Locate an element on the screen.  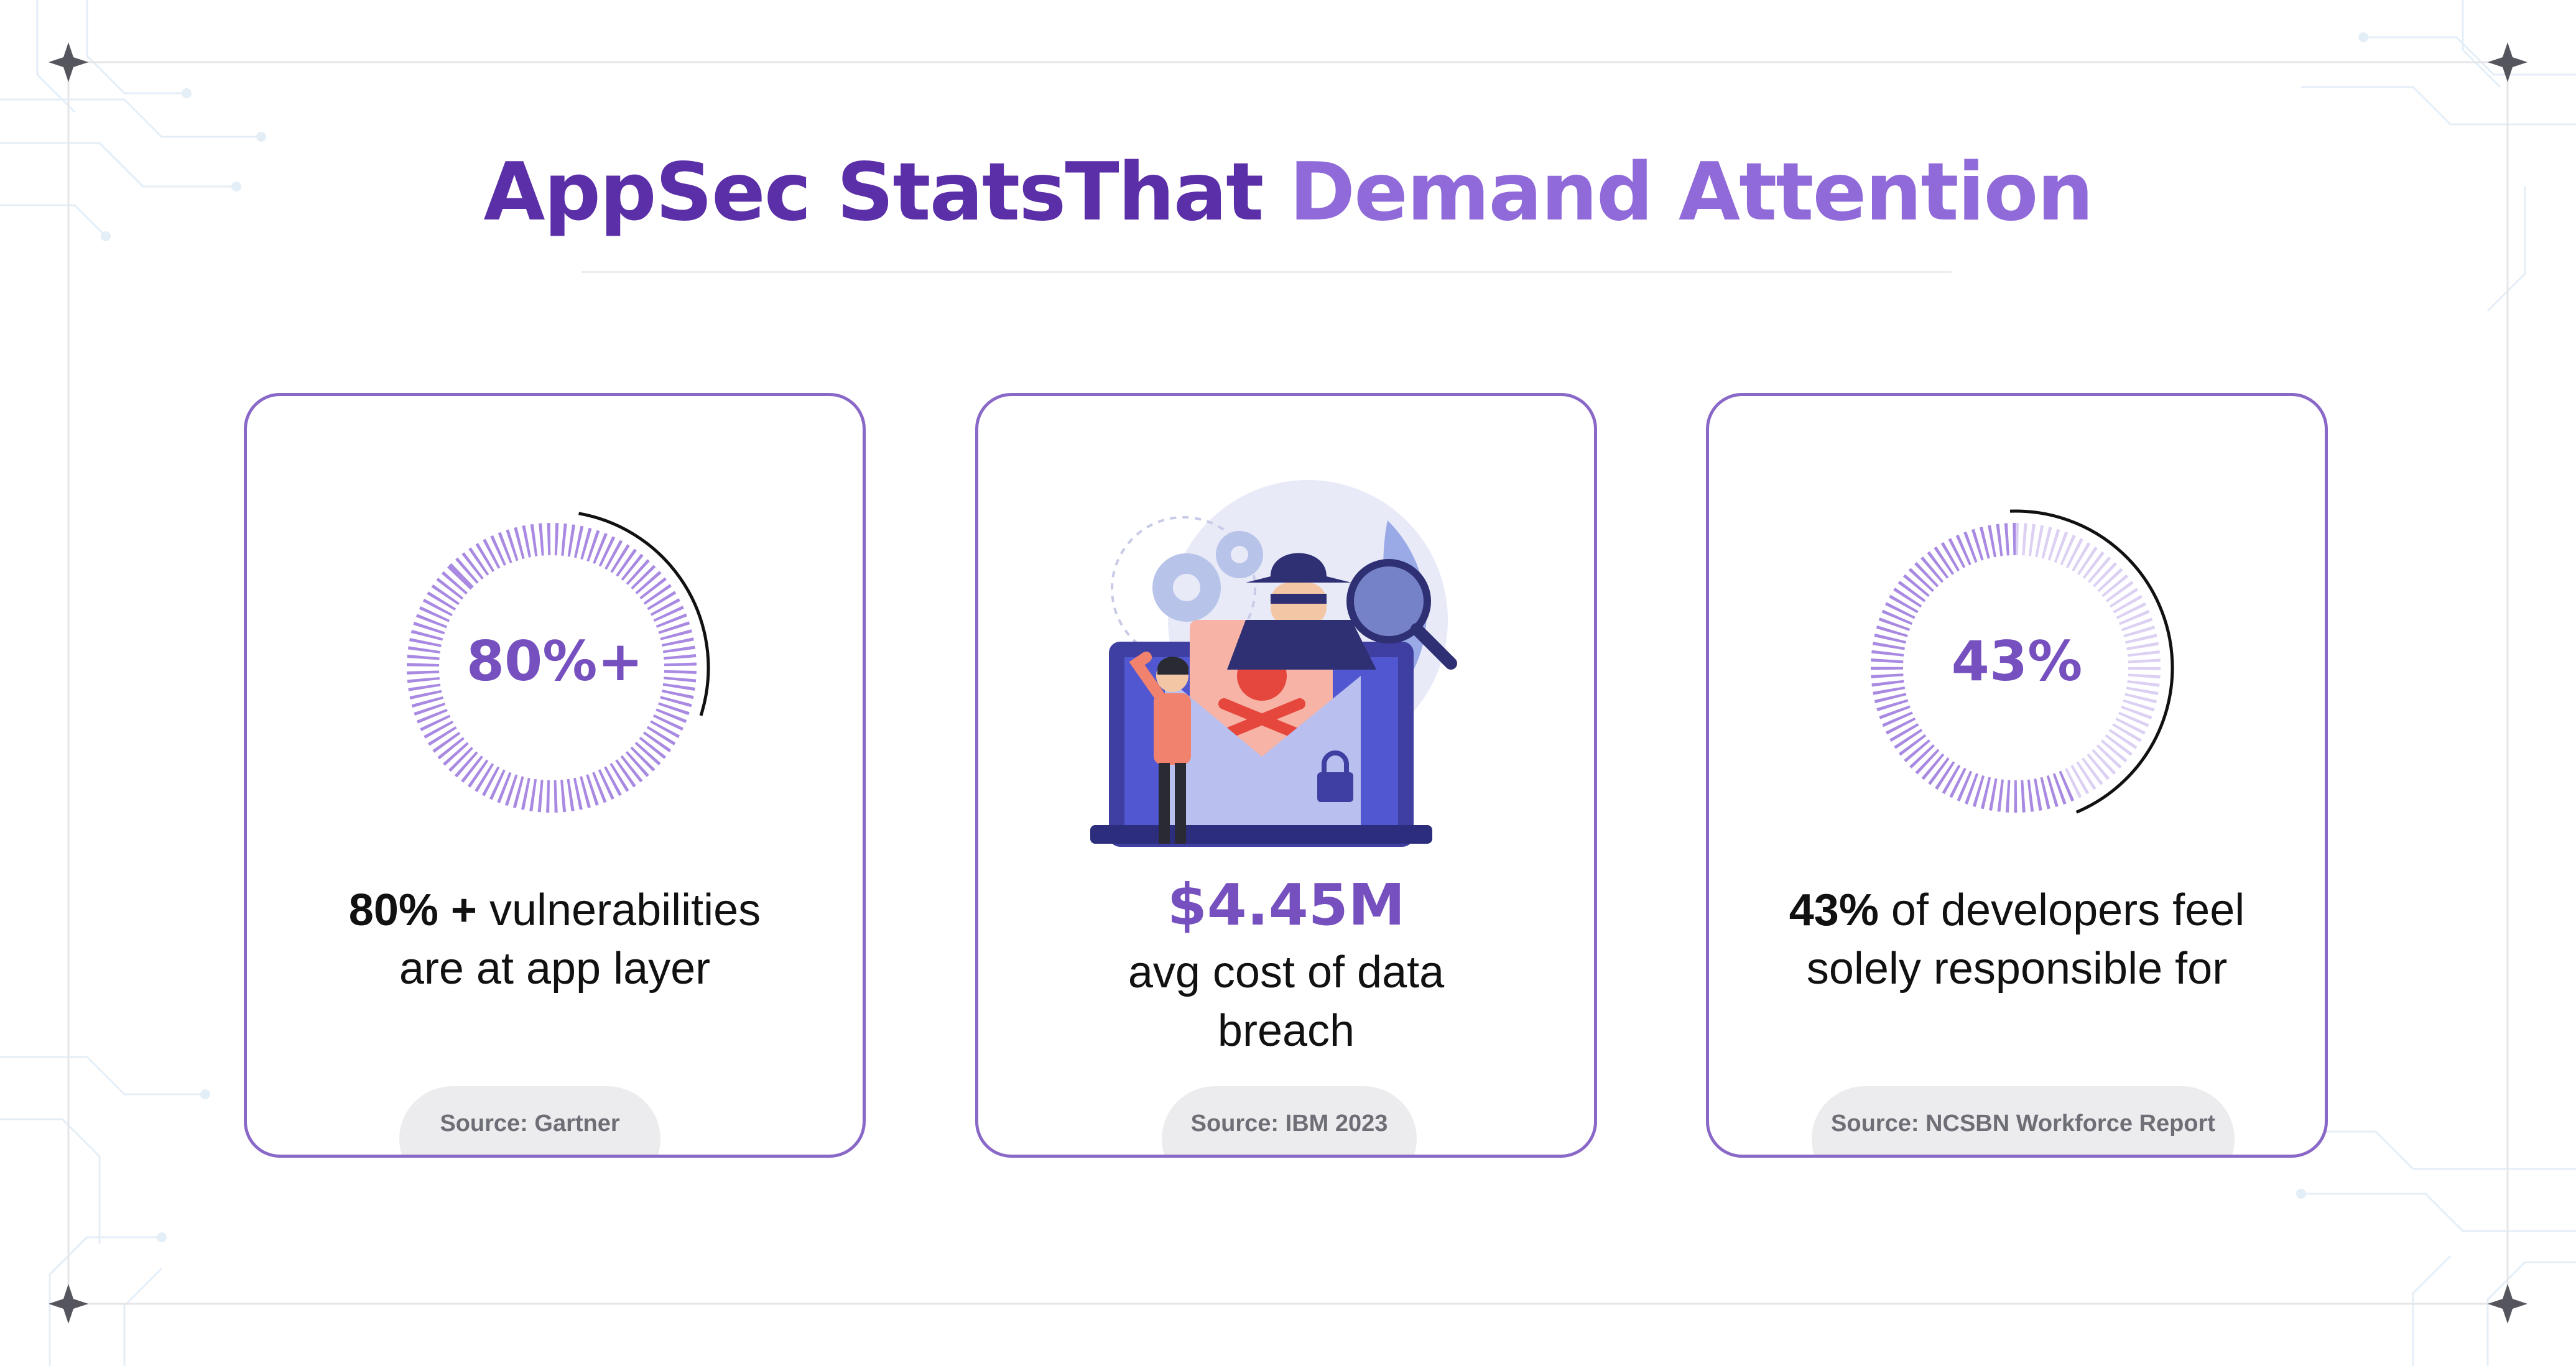
page-title: AppSec StatsThat Demand Attention is located at coordinates (1288, 193).